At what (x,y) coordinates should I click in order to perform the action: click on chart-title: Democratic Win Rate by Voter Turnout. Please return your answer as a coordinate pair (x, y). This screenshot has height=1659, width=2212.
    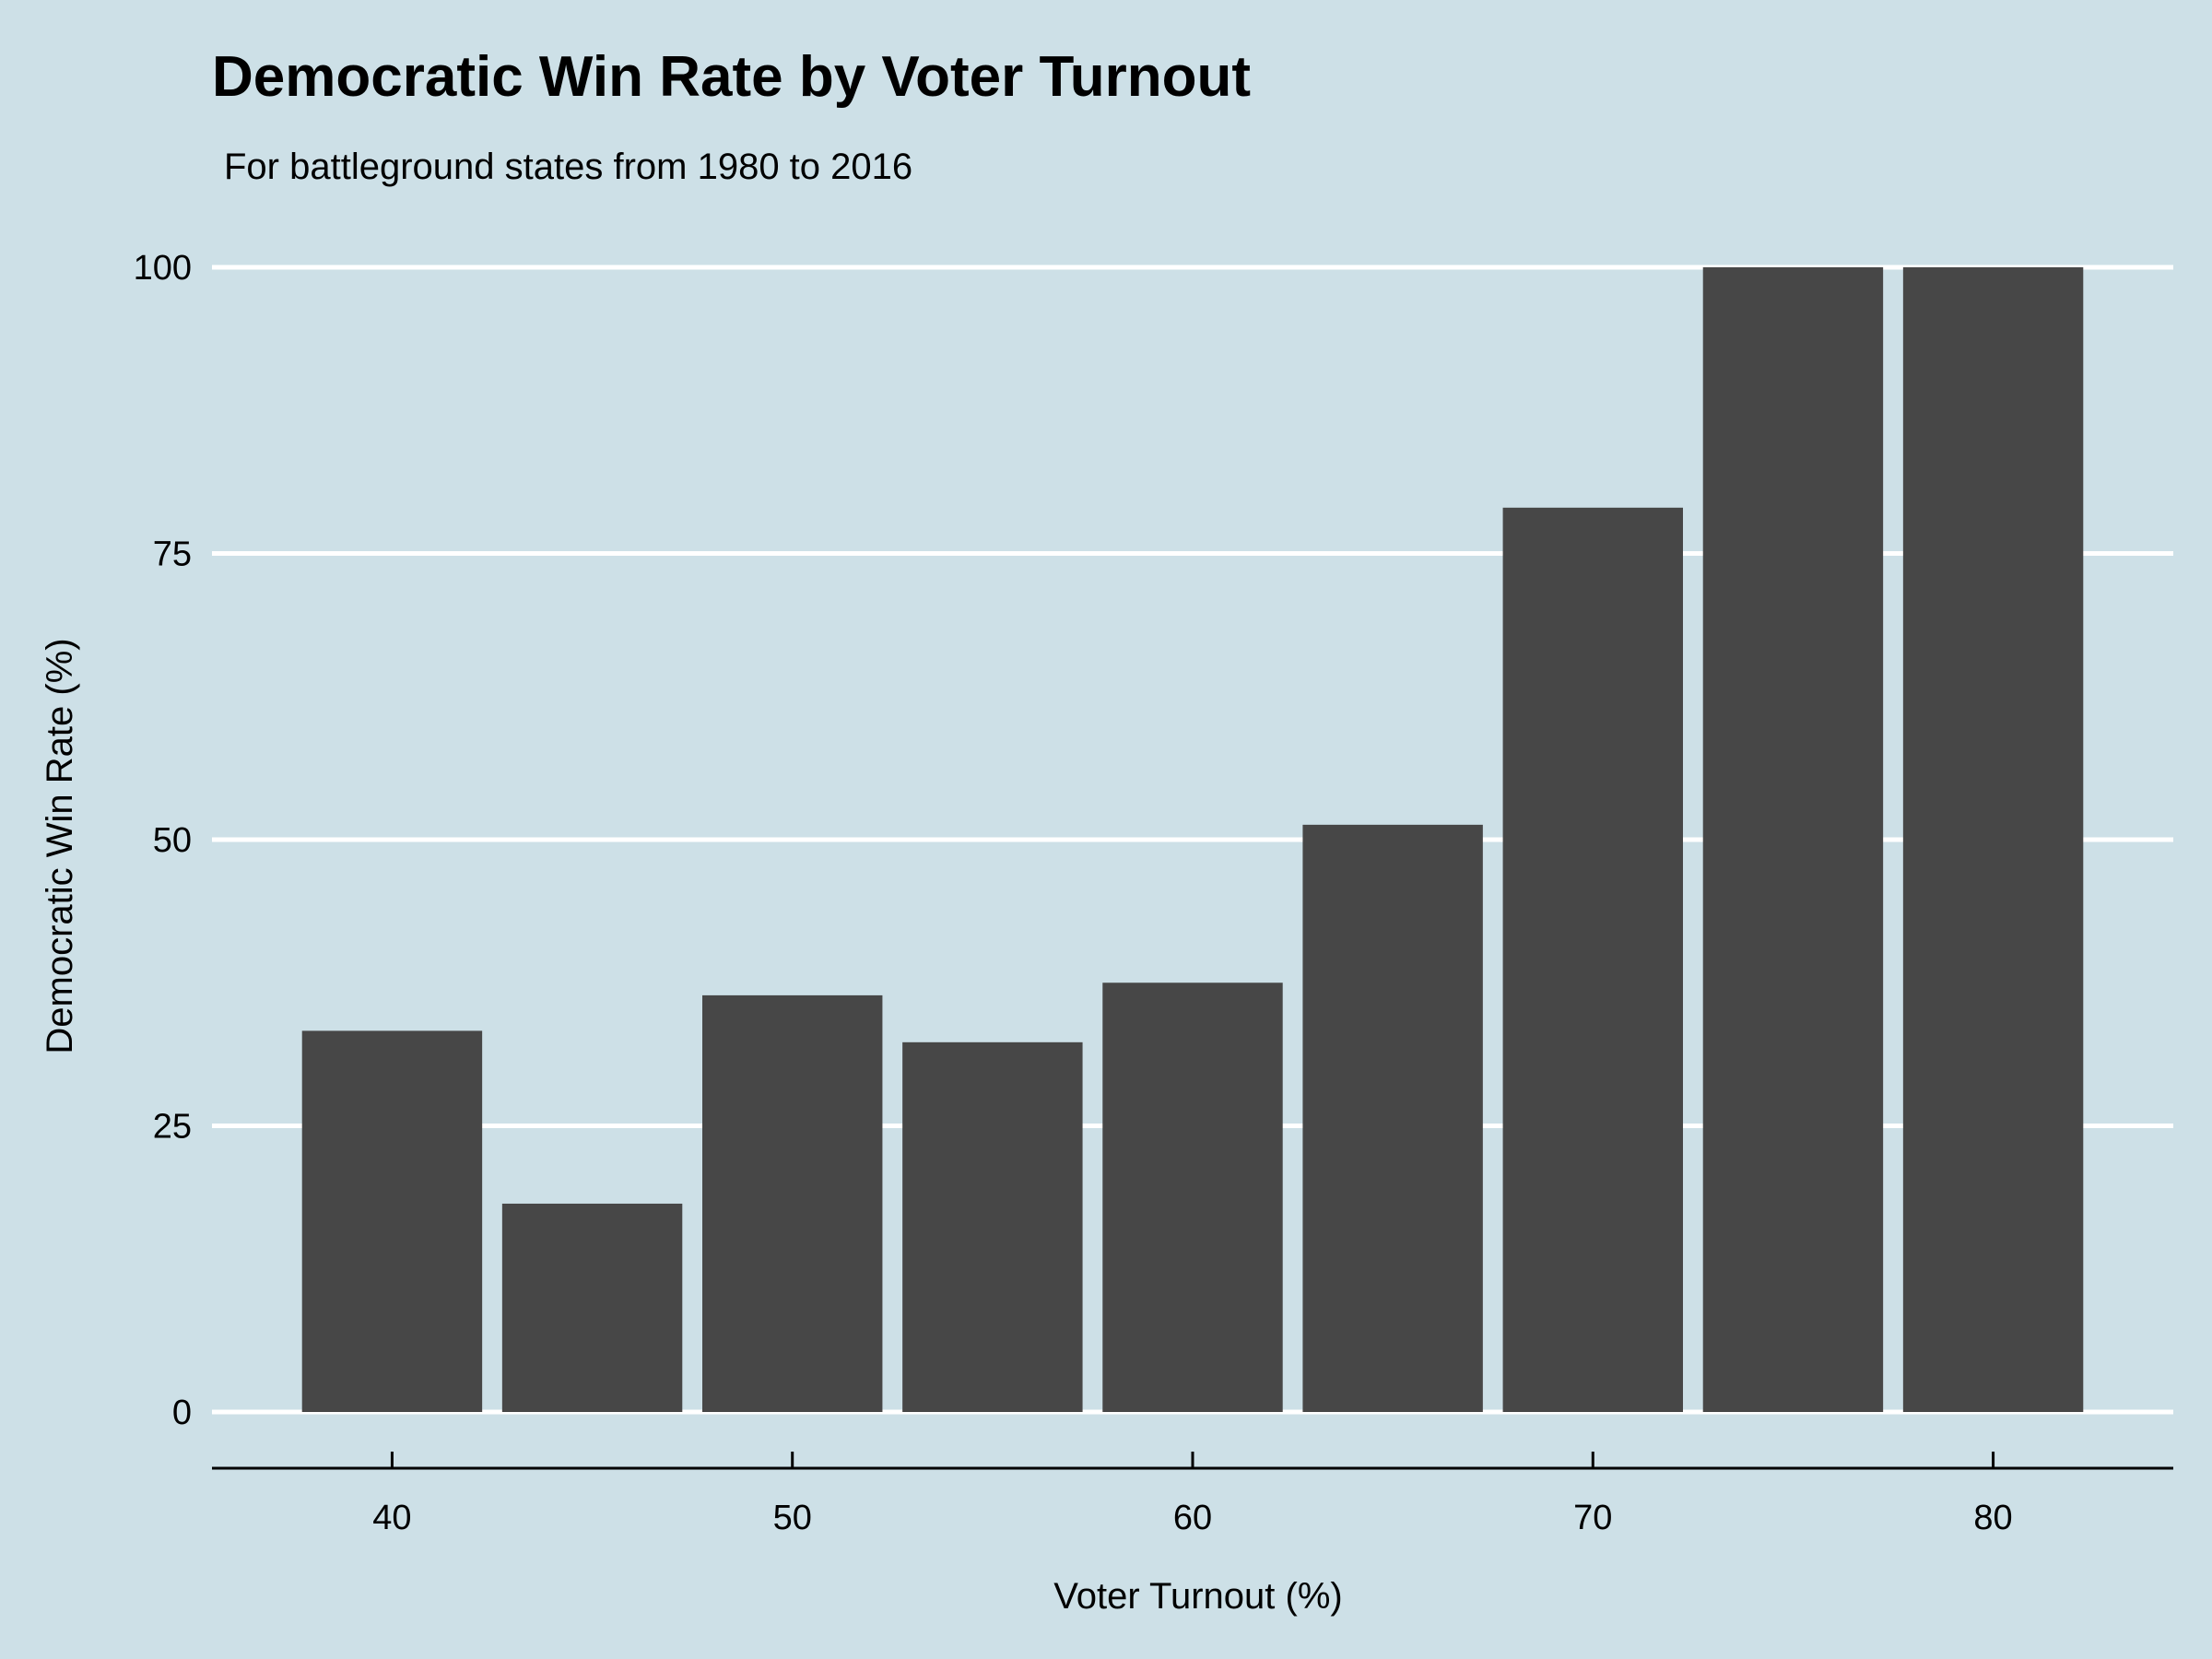
    Looking at the image, I should click on (731, 77).